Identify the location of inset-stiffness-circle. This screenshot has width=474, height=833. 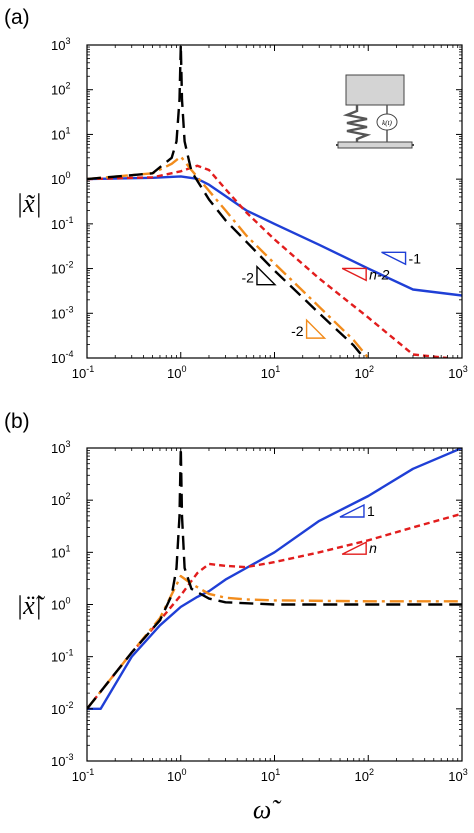
(387, 122).